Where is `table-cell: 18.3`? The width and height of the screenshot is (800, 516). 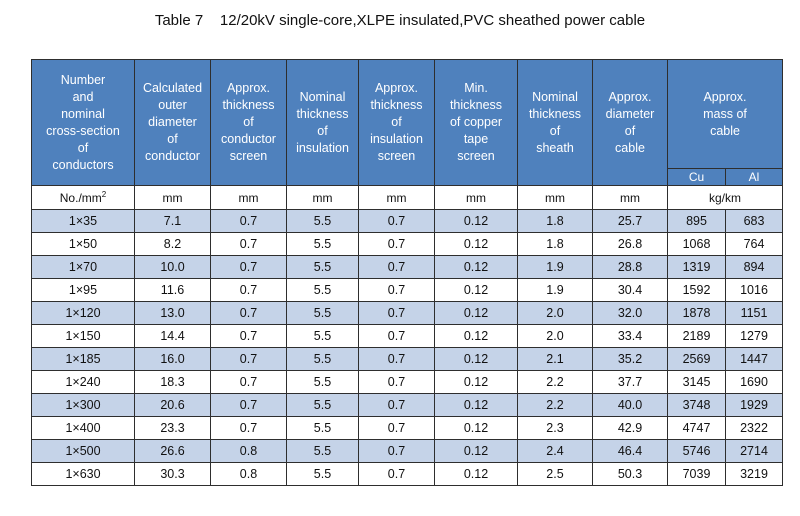
table-cell: 18.3 is located at coordinates (172, 382).